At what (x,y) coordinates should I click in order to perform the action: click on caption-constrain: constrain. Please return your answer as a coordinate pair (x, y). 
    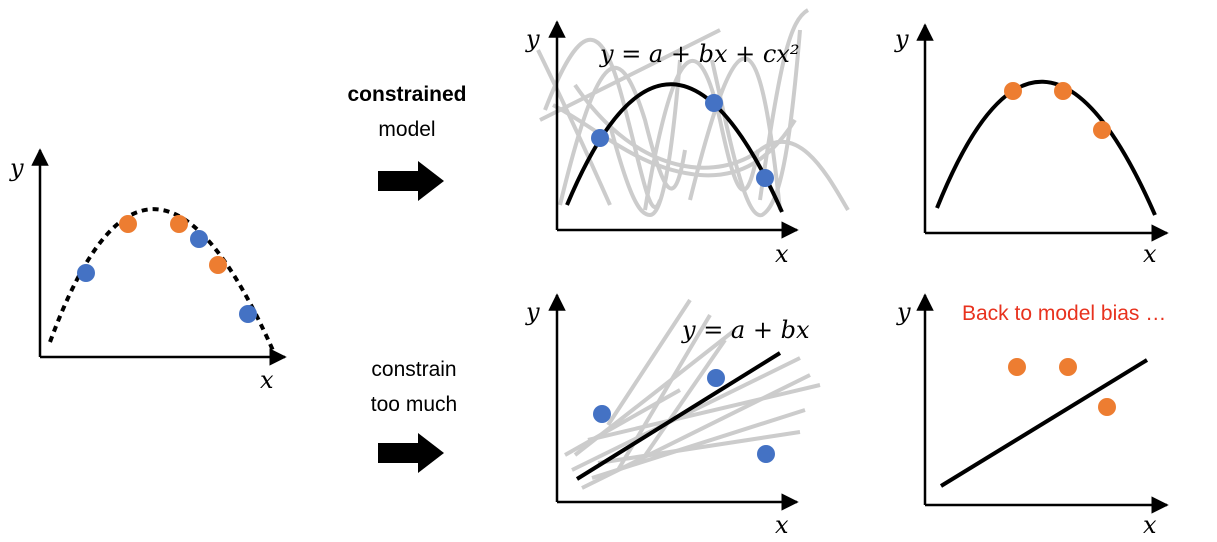
    Looking at the image, I should click on (413, 369).